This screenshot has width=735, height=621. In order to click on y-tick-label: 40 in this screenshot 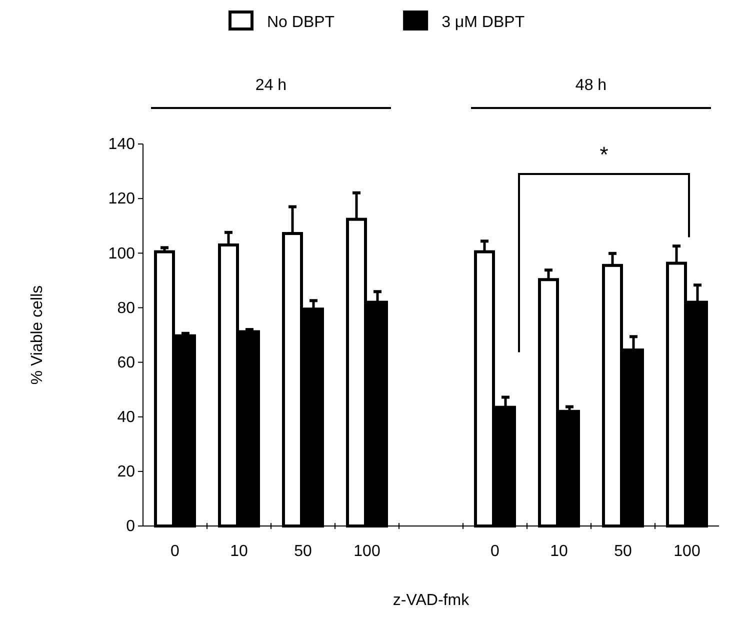, I will do `click(126, 417)`.